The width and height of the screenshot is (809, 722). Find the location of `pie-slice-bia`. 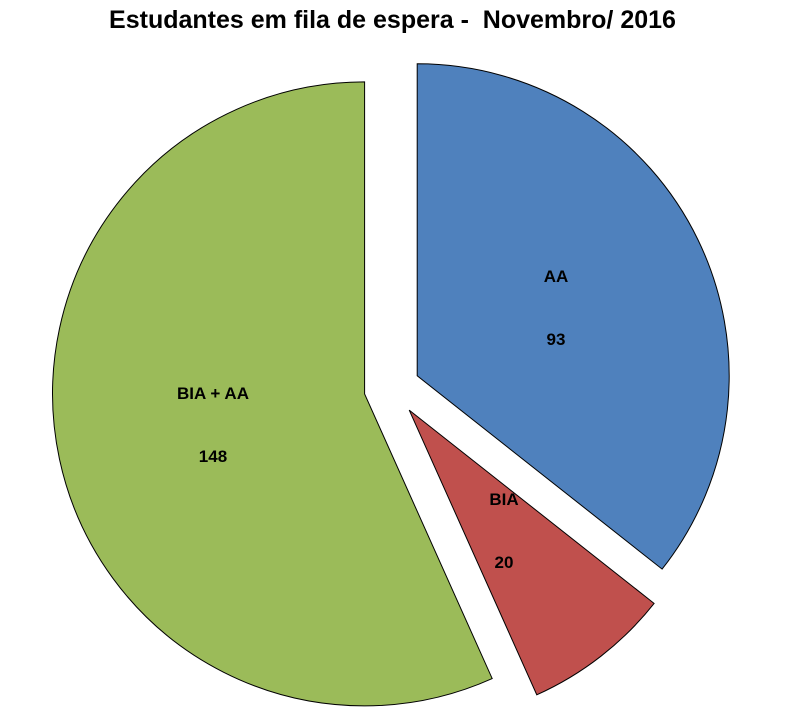

pie-slice-bia is located at coordinates (531, 552).